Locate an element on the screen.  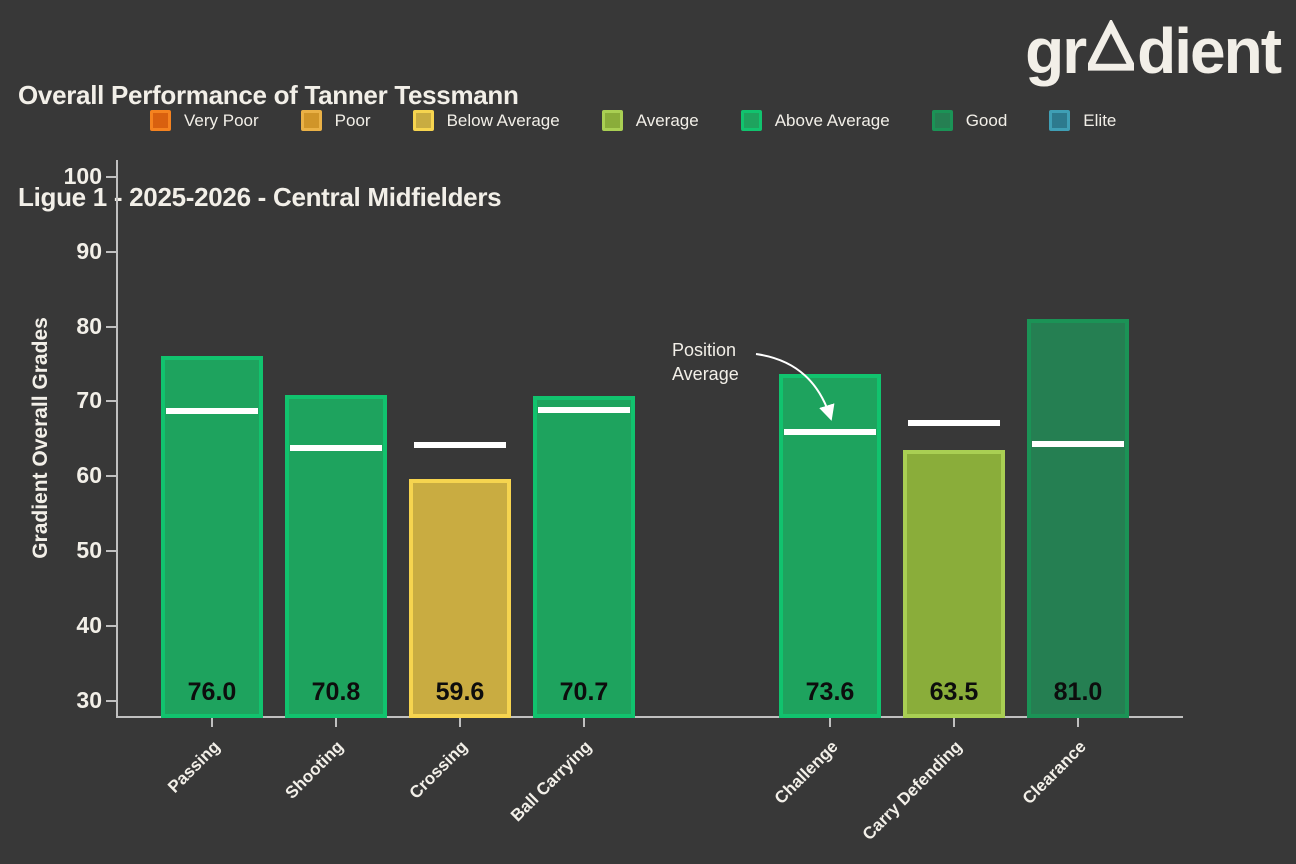
legend-label: Below Average is located at coordinates (503, 120).